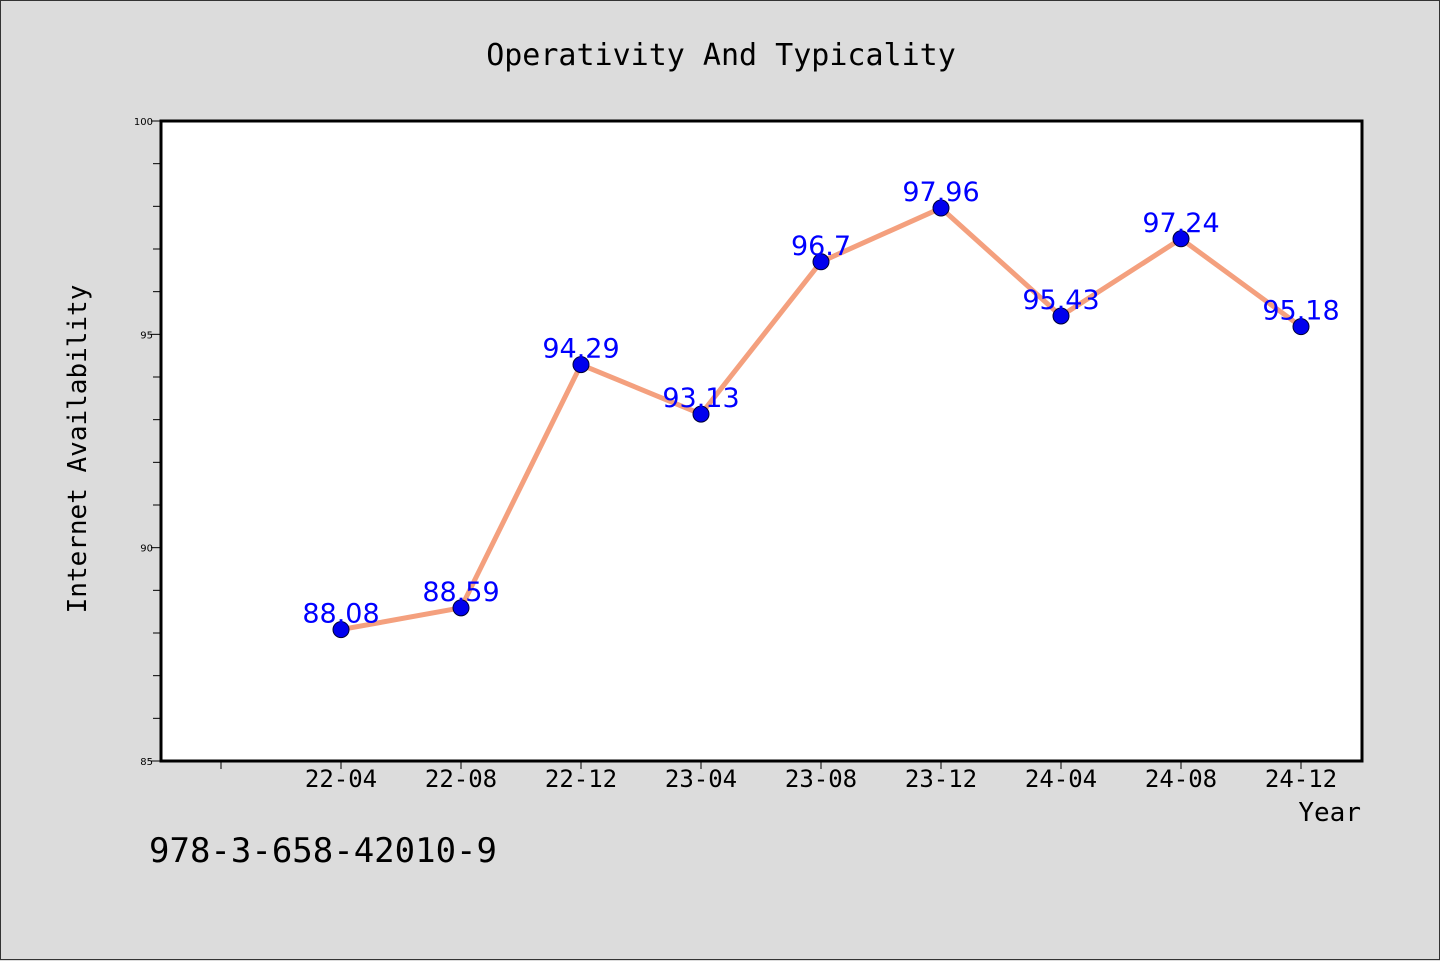  What do you see at coordinates (146, 549) in the screenshot?
I see `y-tick-label: 90` at bounding box center [146, 549].